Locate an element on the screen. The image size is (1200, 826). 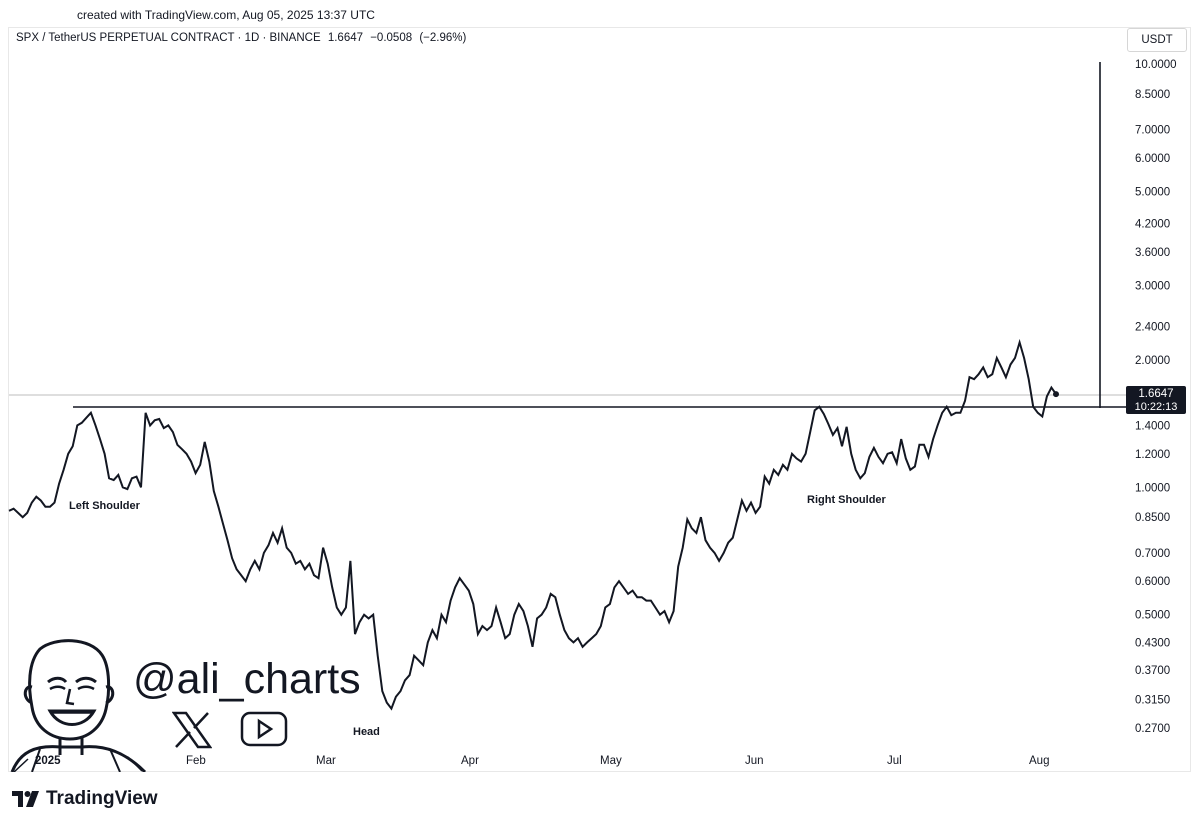
price-change-percent: (−2.96%) is located at coordinates (443, 38).